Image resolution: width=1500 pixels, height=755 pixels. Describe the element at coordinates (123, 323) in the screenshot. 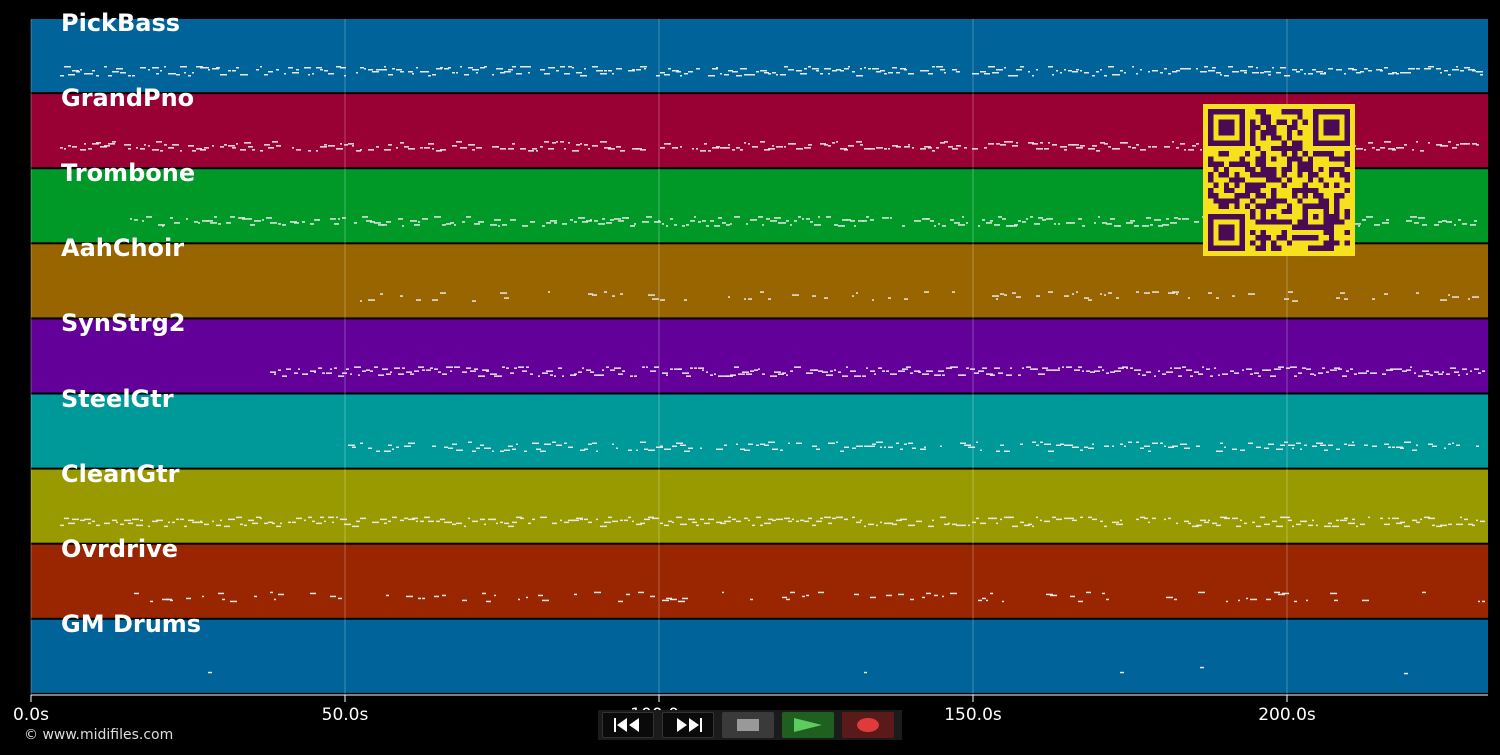

I see `track-label: SynStrg2` at that location.